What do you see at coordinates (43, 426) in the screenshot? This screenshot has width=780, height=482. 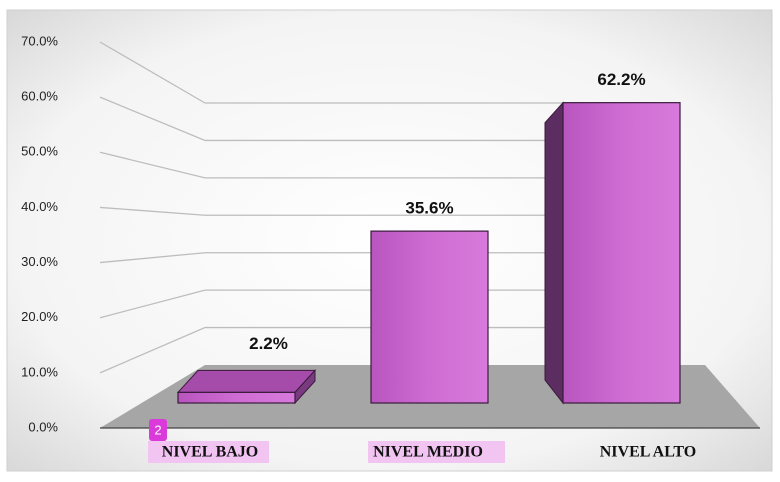 I see `y-tick-label: 0.0%` at bounding box center [43, 426].